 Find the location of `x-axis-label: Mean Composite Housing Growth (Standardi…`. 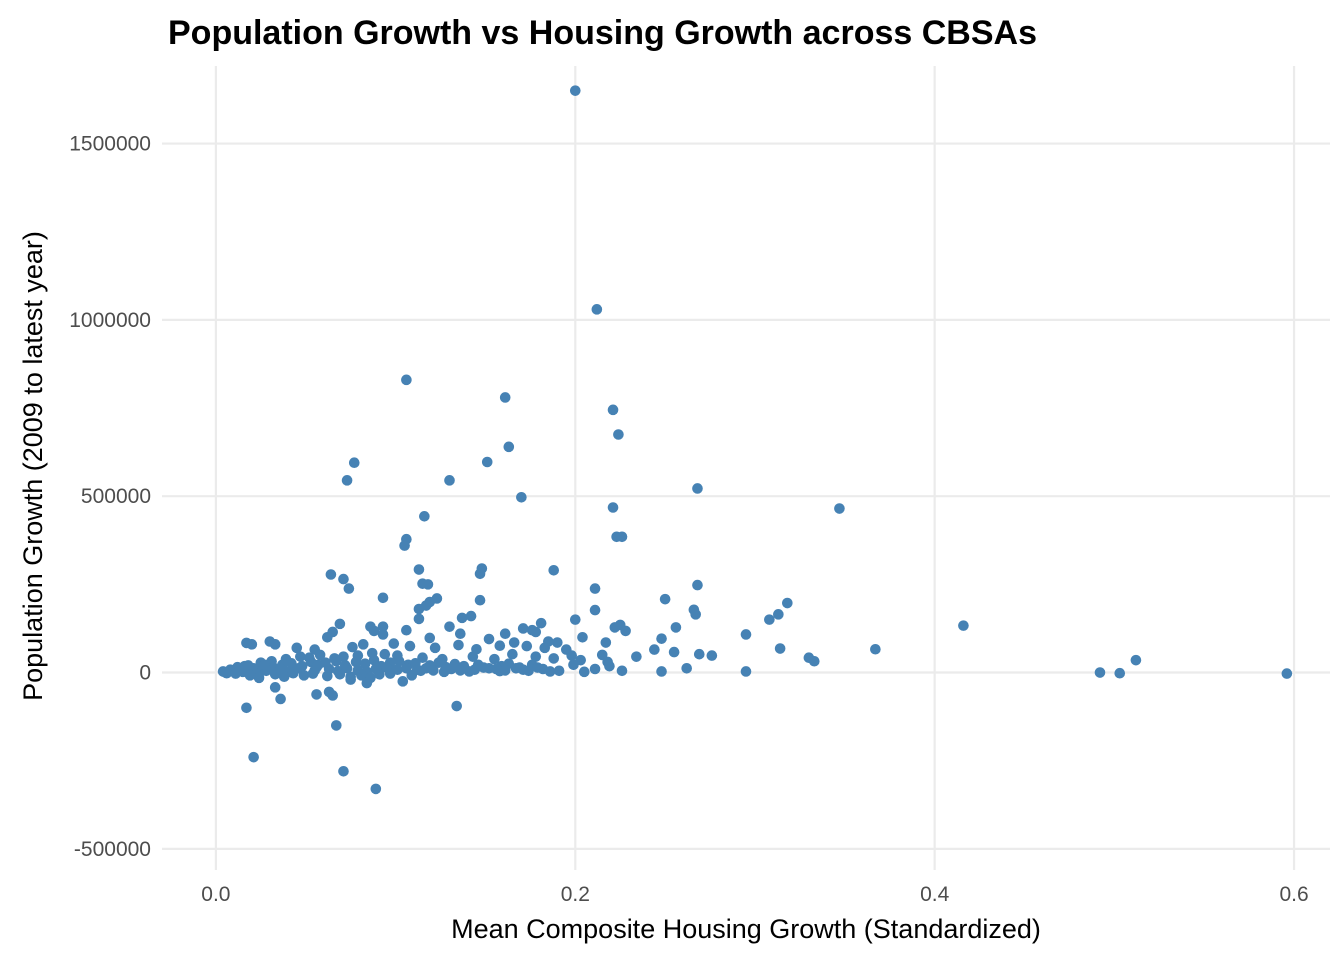

x-axis-label: Mean Composite Housing Growth (Standardi… is located at coordinates (746, 929).